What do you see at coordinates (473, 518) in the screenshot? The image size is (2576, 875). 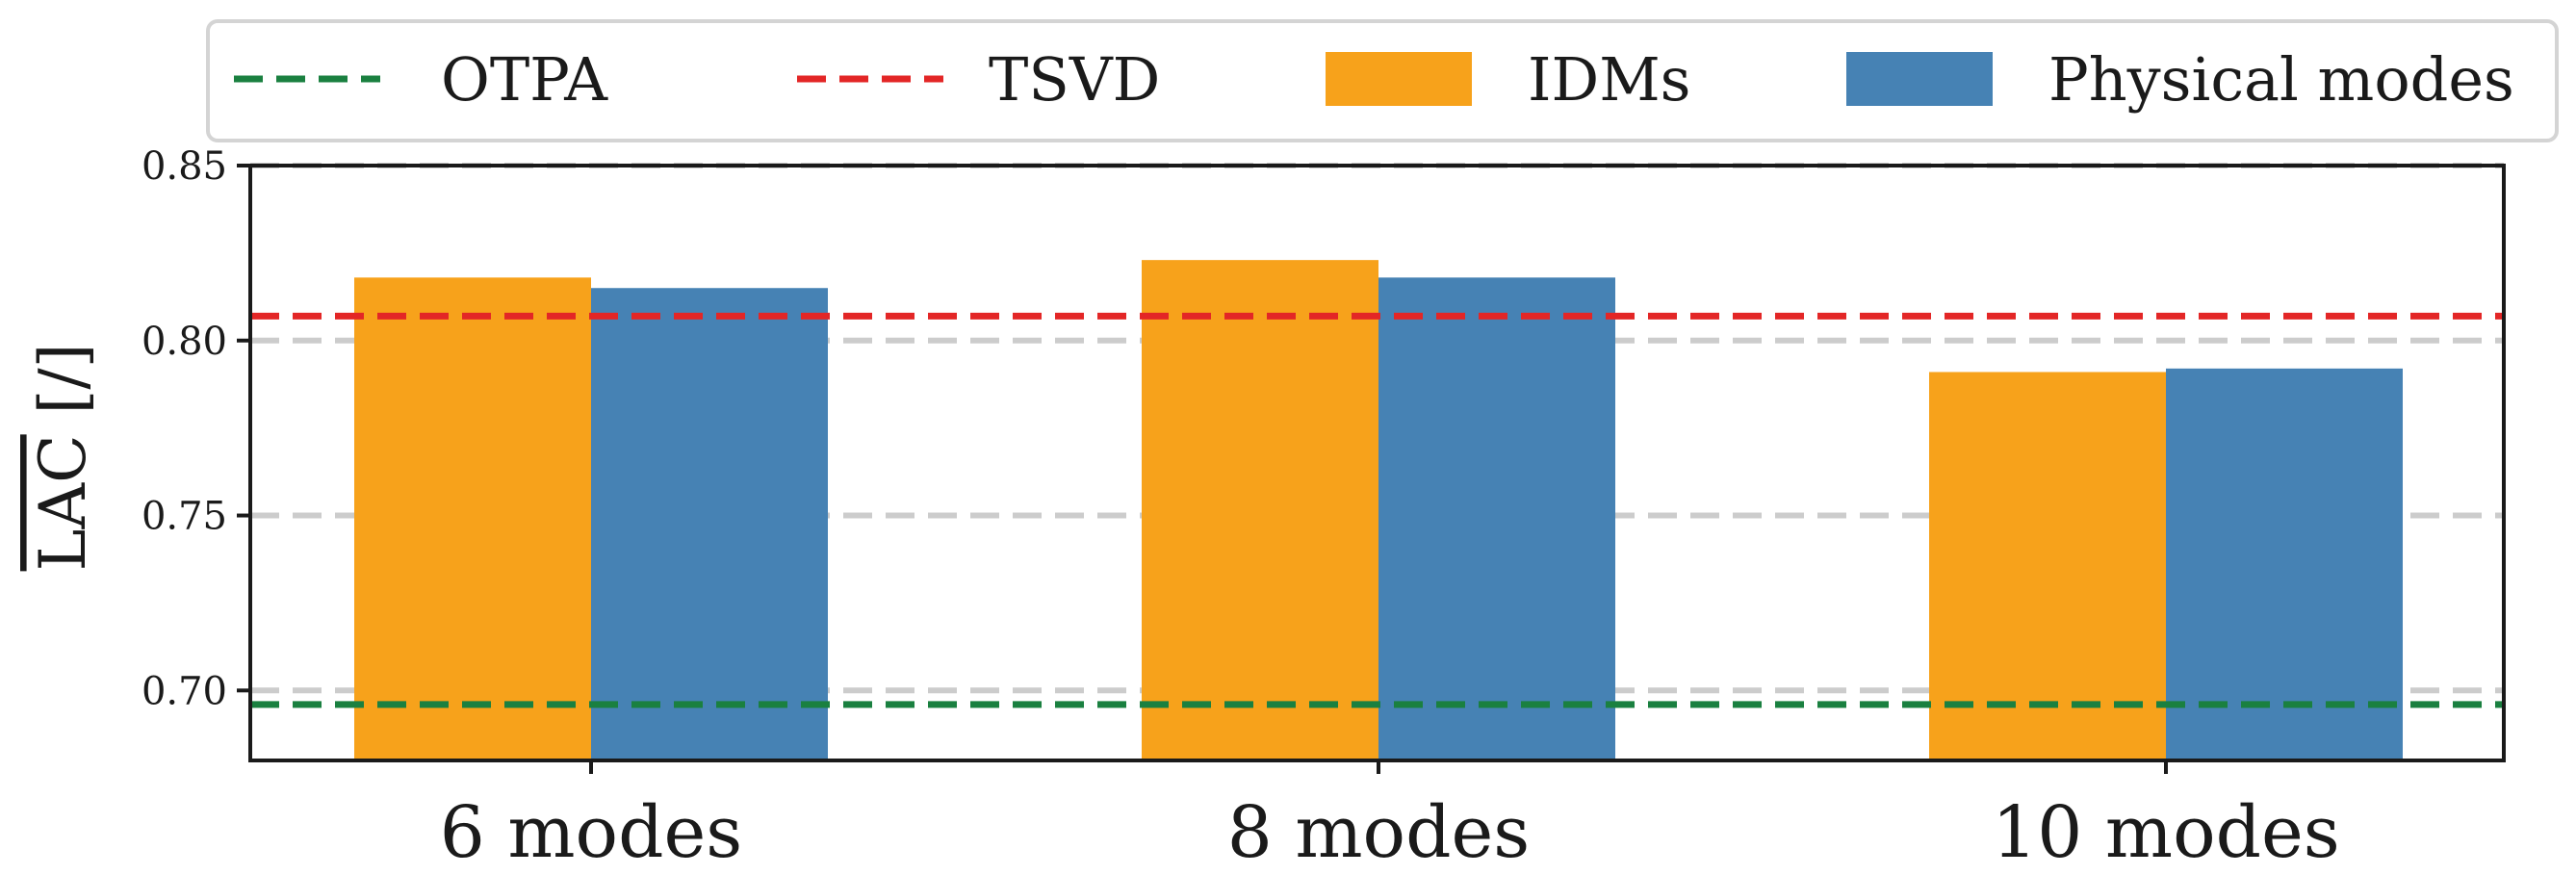 I see `bar-idms-6-modes` at bounding box center [473, 518].